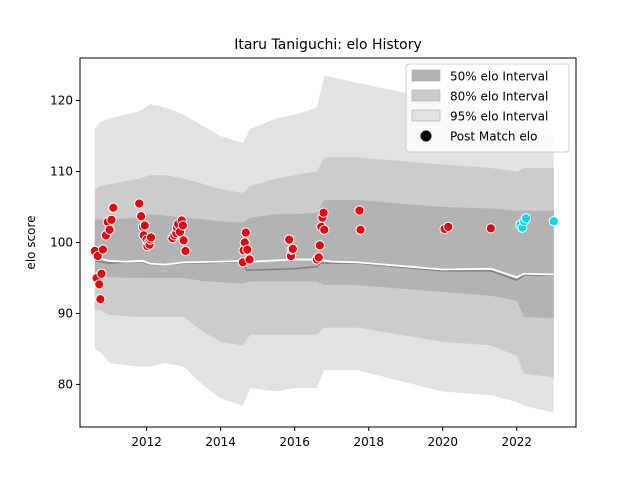 The image size is (640, 480). What do you see at coordinates (499, 77) in the screenshot?
I see `legend-label-50-elo-interval: 50% elo Interval` at bounding box center [499, 77].